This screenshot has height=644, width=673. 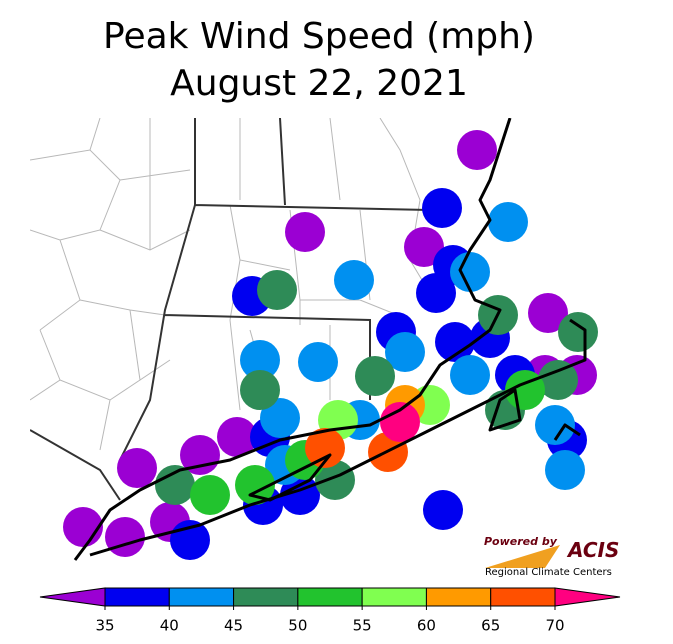 I want to click on colorbar-tick-label: 35, so click(x=104, y=626).